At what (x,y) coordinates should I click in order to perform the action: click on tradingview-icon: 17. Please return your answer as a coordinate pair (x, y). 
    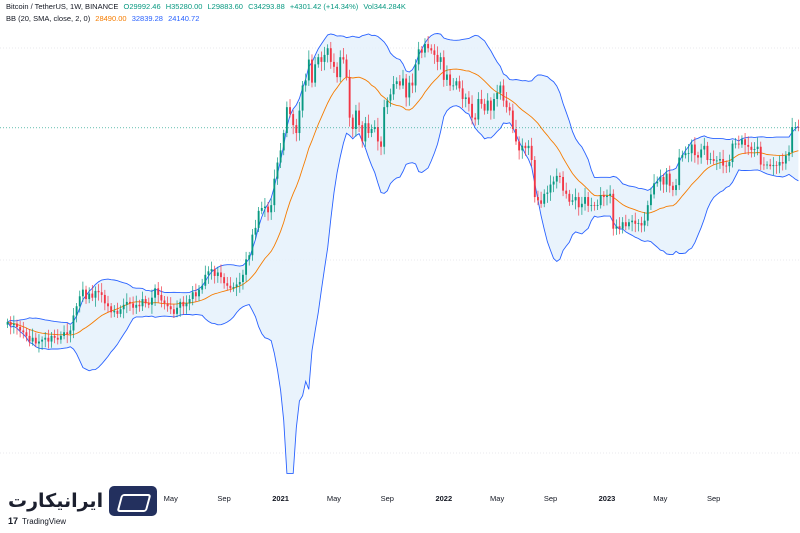
    Looking at the image, I should click on (13, 521).